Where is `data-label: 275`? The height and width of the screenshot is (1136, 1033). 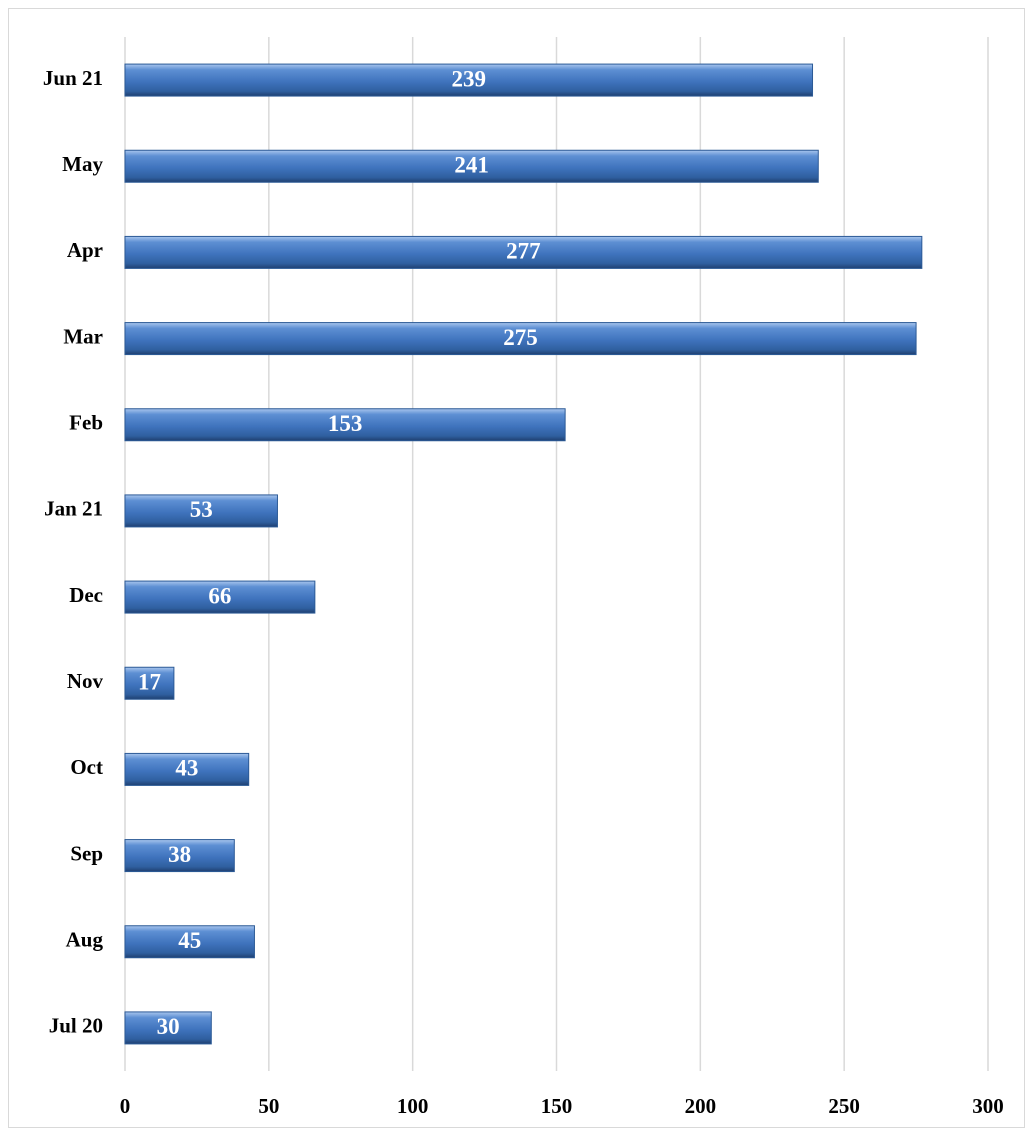 data-label: 275 is located at coordinates (520, 337).